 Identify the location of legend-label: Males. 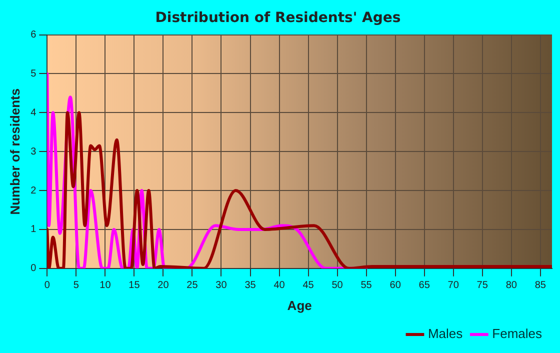
(446, 334).